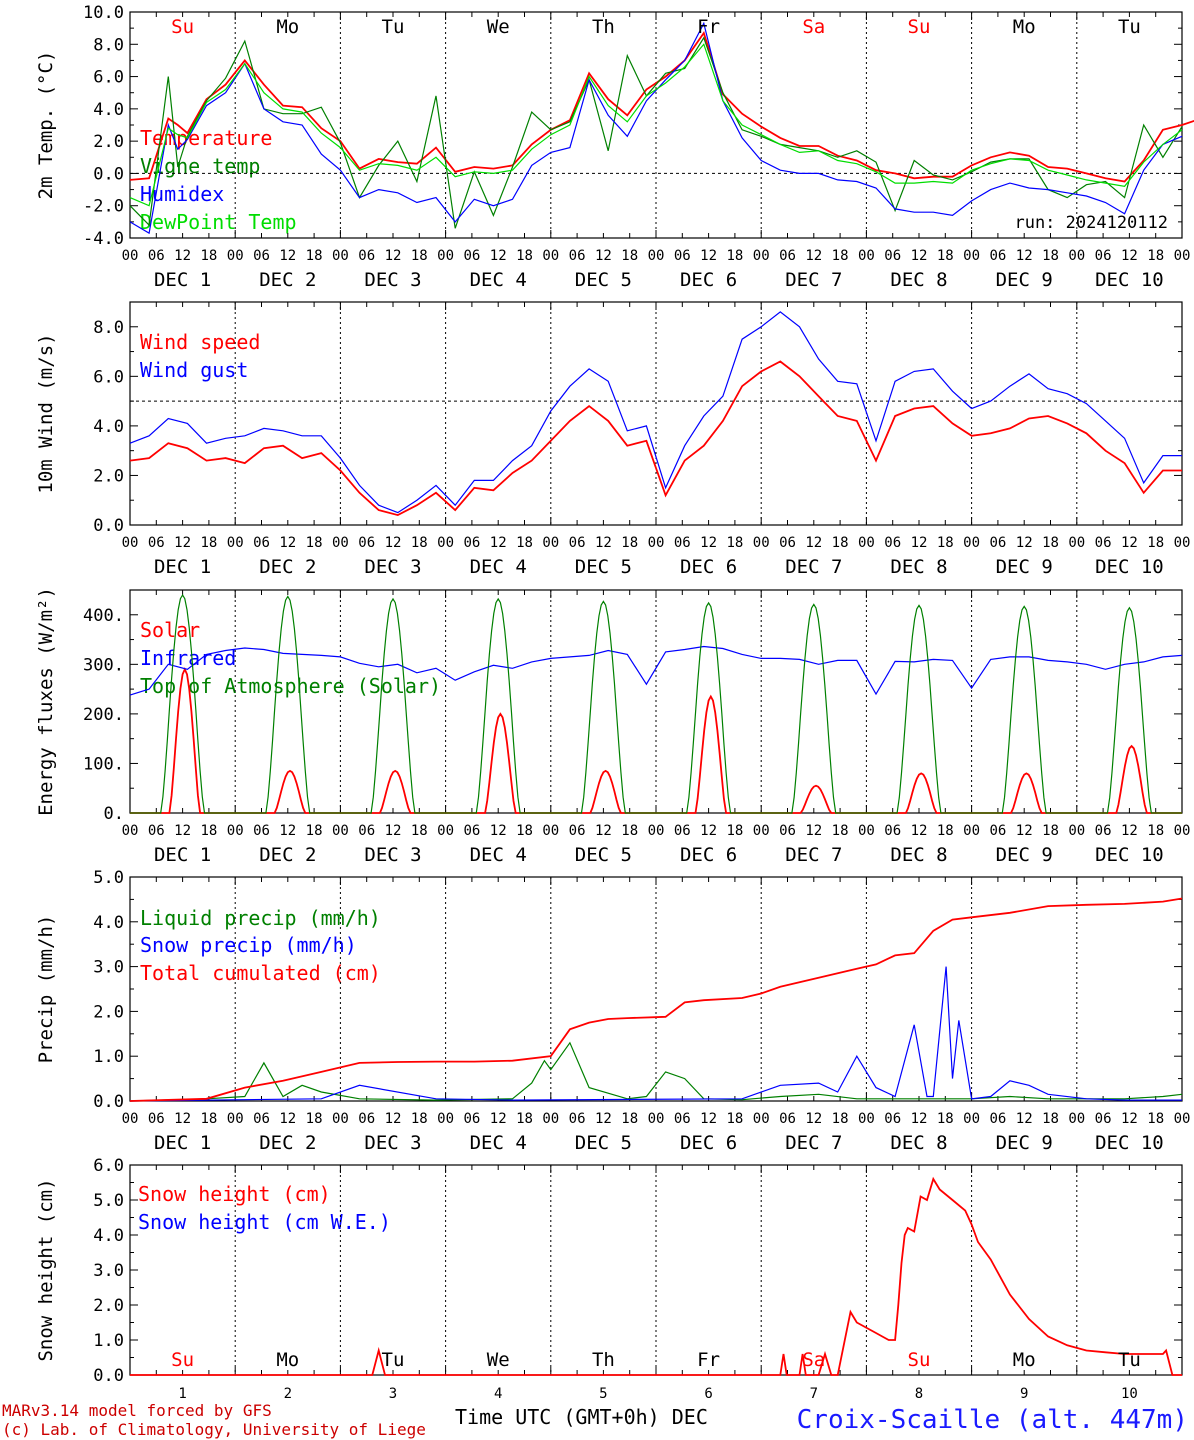  I want to click on y-tick-label: 1.0, so click(108, 1341).